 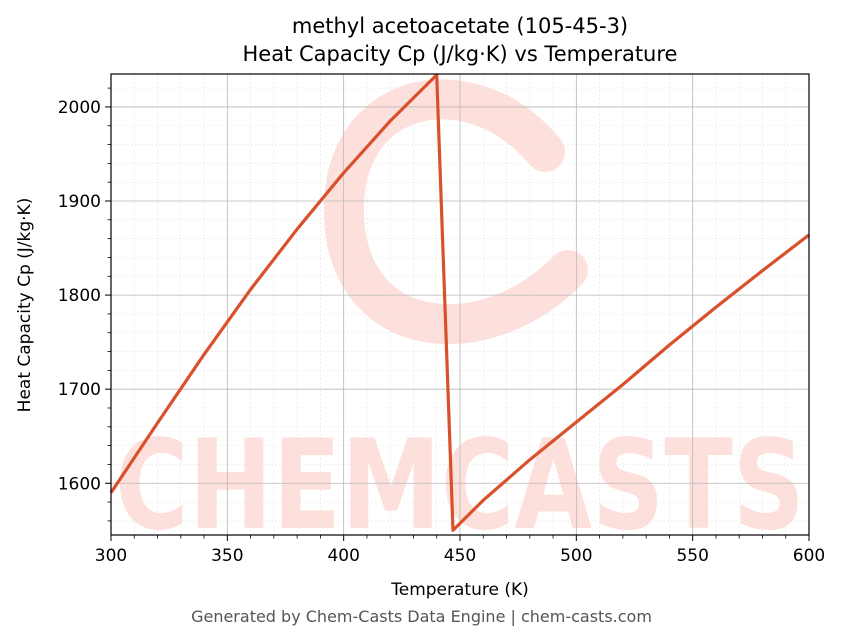 I want to click on y-axis-label: Heat Capacity Cp (J/kg·K), so click(x=25, y=305).